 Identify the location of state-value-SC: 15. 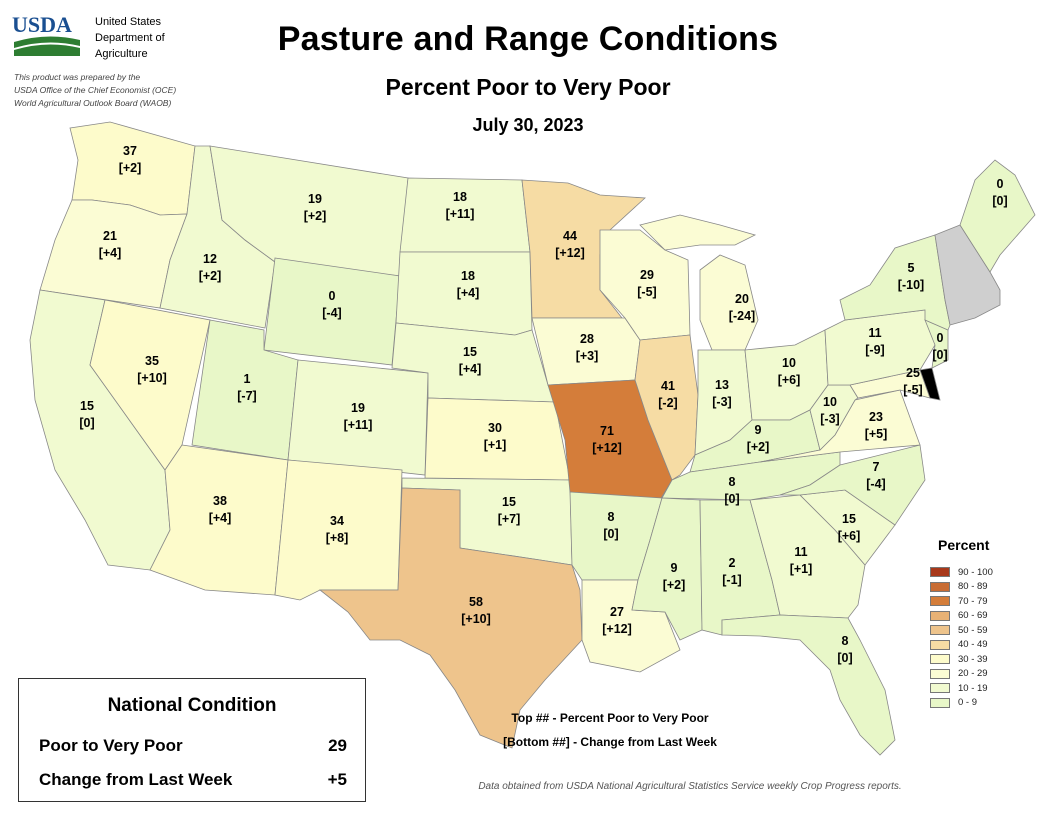
(849, 519).